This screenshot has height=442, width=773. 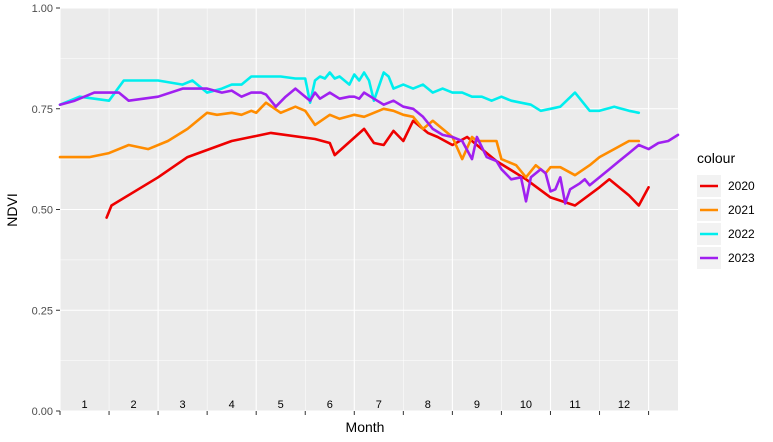 What do you see at coordinates (526, 405) in the screenshot?
I see `month-label: 10` at bounding box center [526, 405].